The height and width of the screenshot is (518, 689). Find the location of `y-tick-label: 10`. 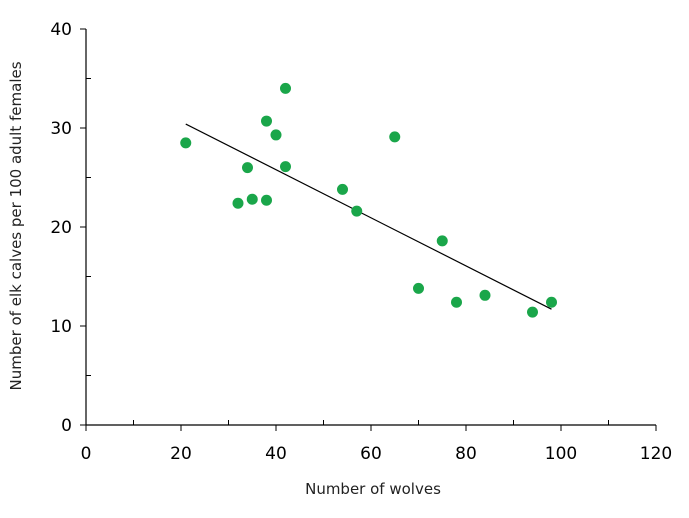

y-tick-label: 10 is located at coordinates (61, 327).